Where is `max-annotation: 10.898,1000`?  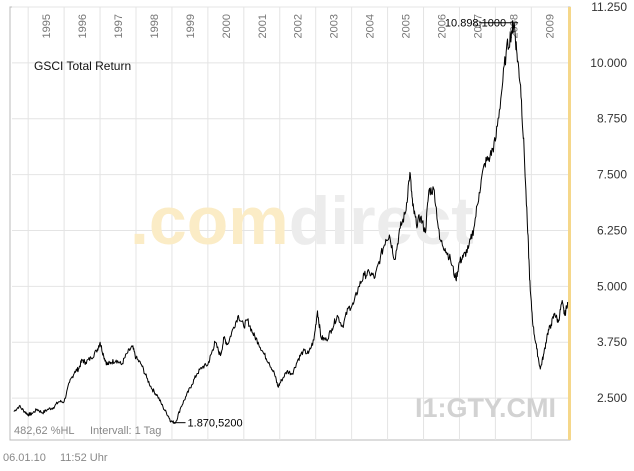
max-annotation: 10.898,1000 is located at coordinates (482, 24).